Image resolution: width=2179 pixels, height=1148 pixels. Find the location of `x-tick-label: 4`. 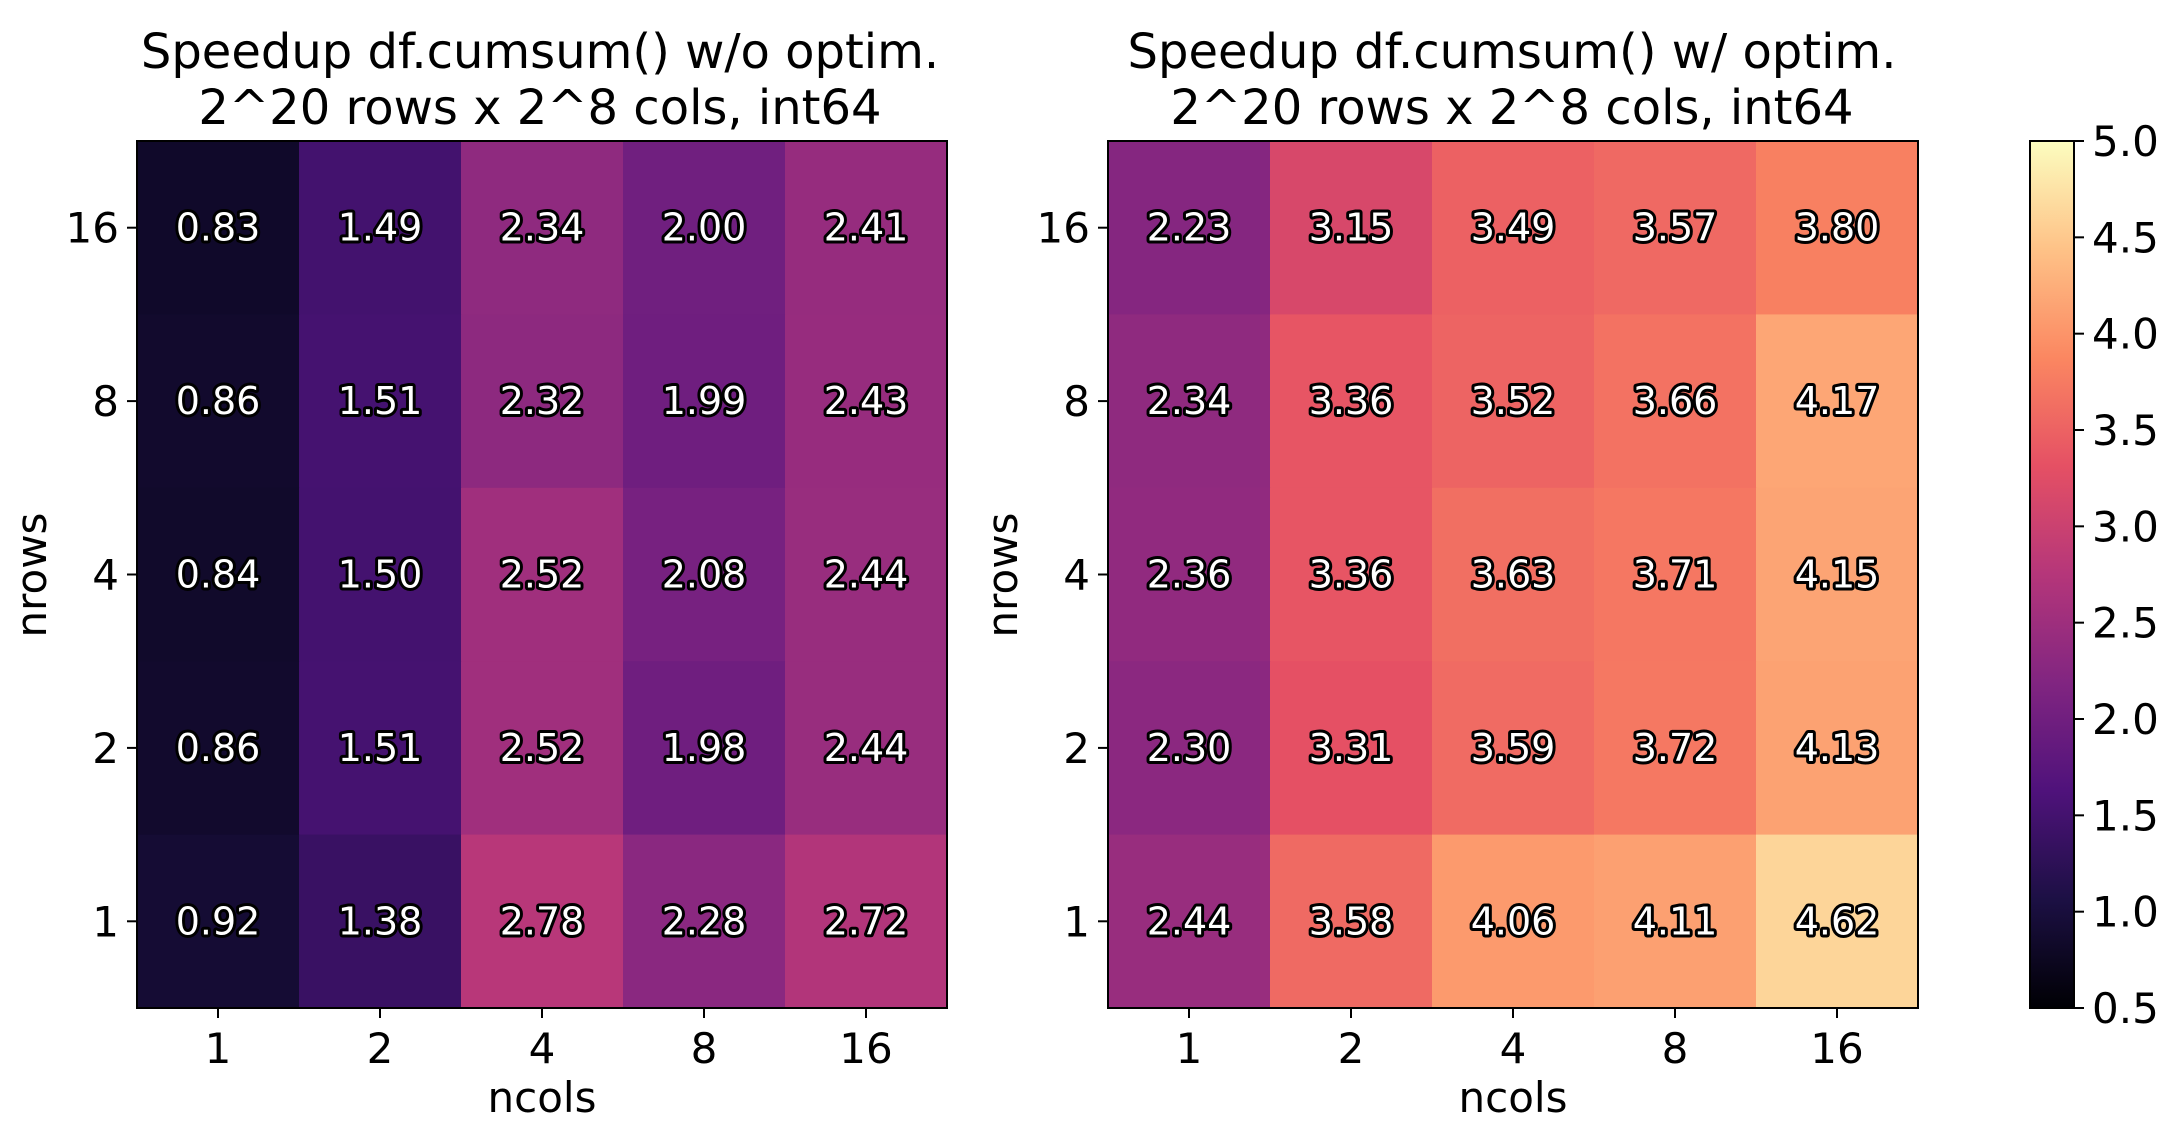

x-tick-label: 4 is located at coordinates (1513, 1048).